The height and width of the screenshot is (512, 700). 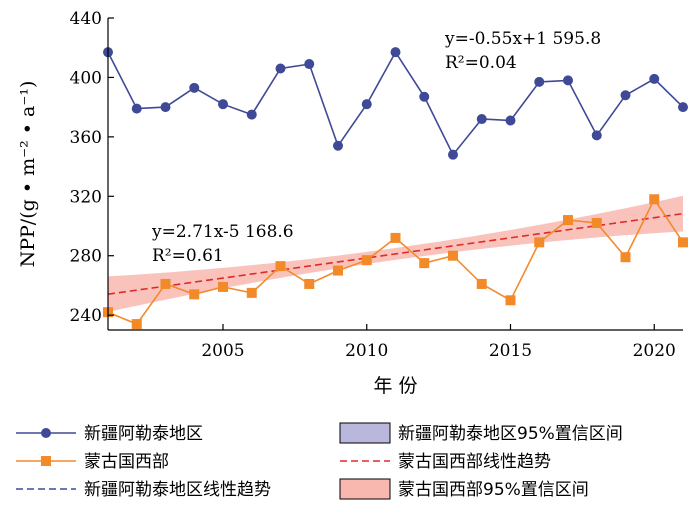 What do you see at coordinates (481, 283) in the screenshot?
I see `point-1-2014` at bounding box center [481, 283].